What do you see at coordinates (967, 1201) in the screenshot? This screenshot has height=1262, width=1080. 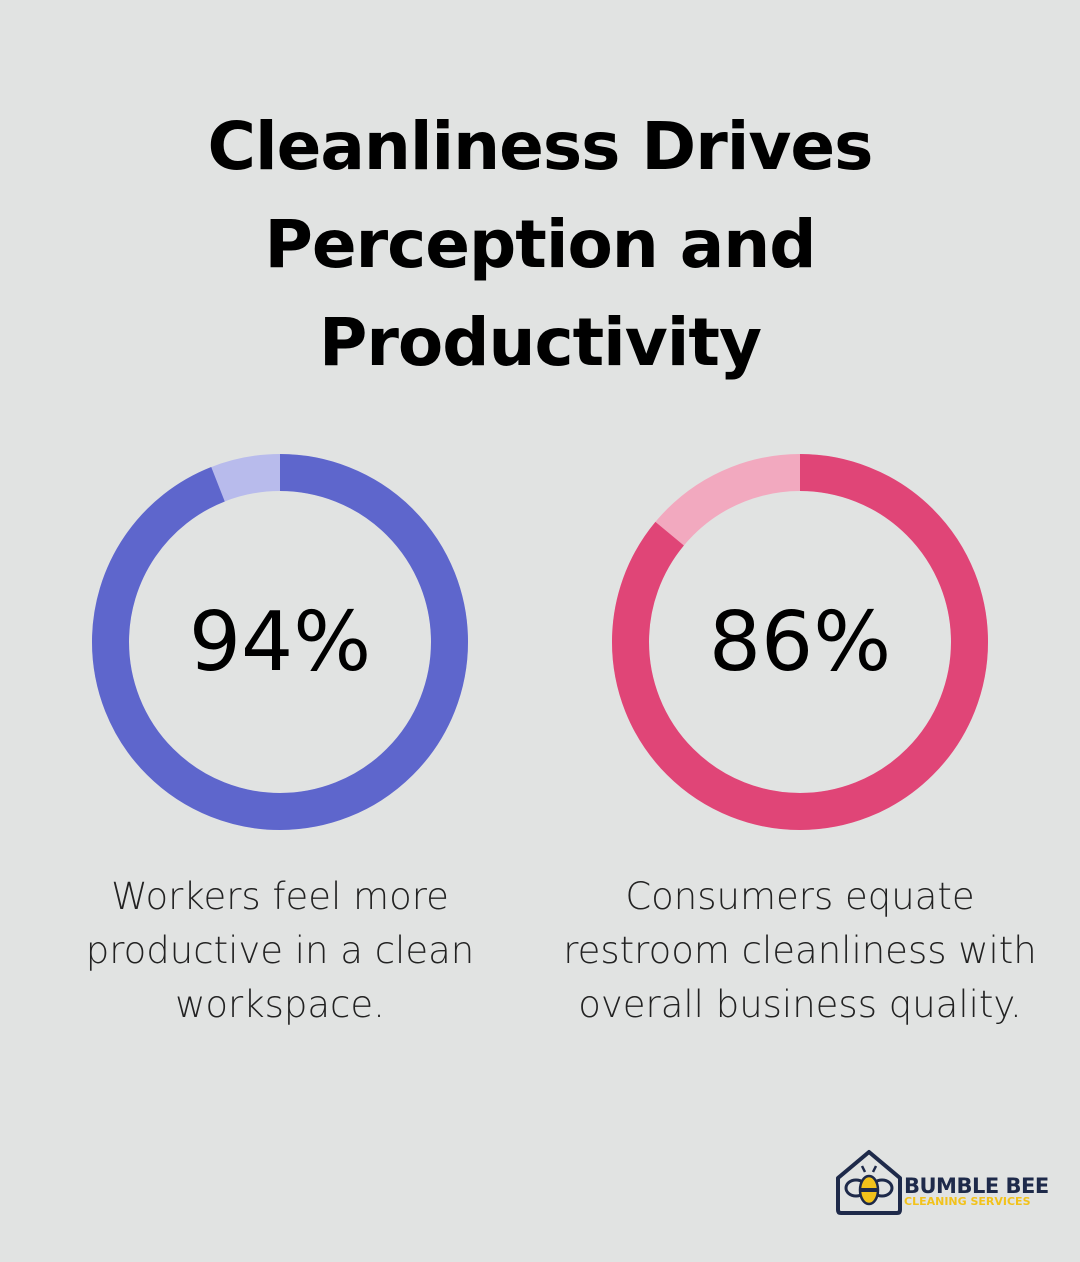 I see `logo-tagline: CLEANING SERVICES` at bounding box center [967, 1201].